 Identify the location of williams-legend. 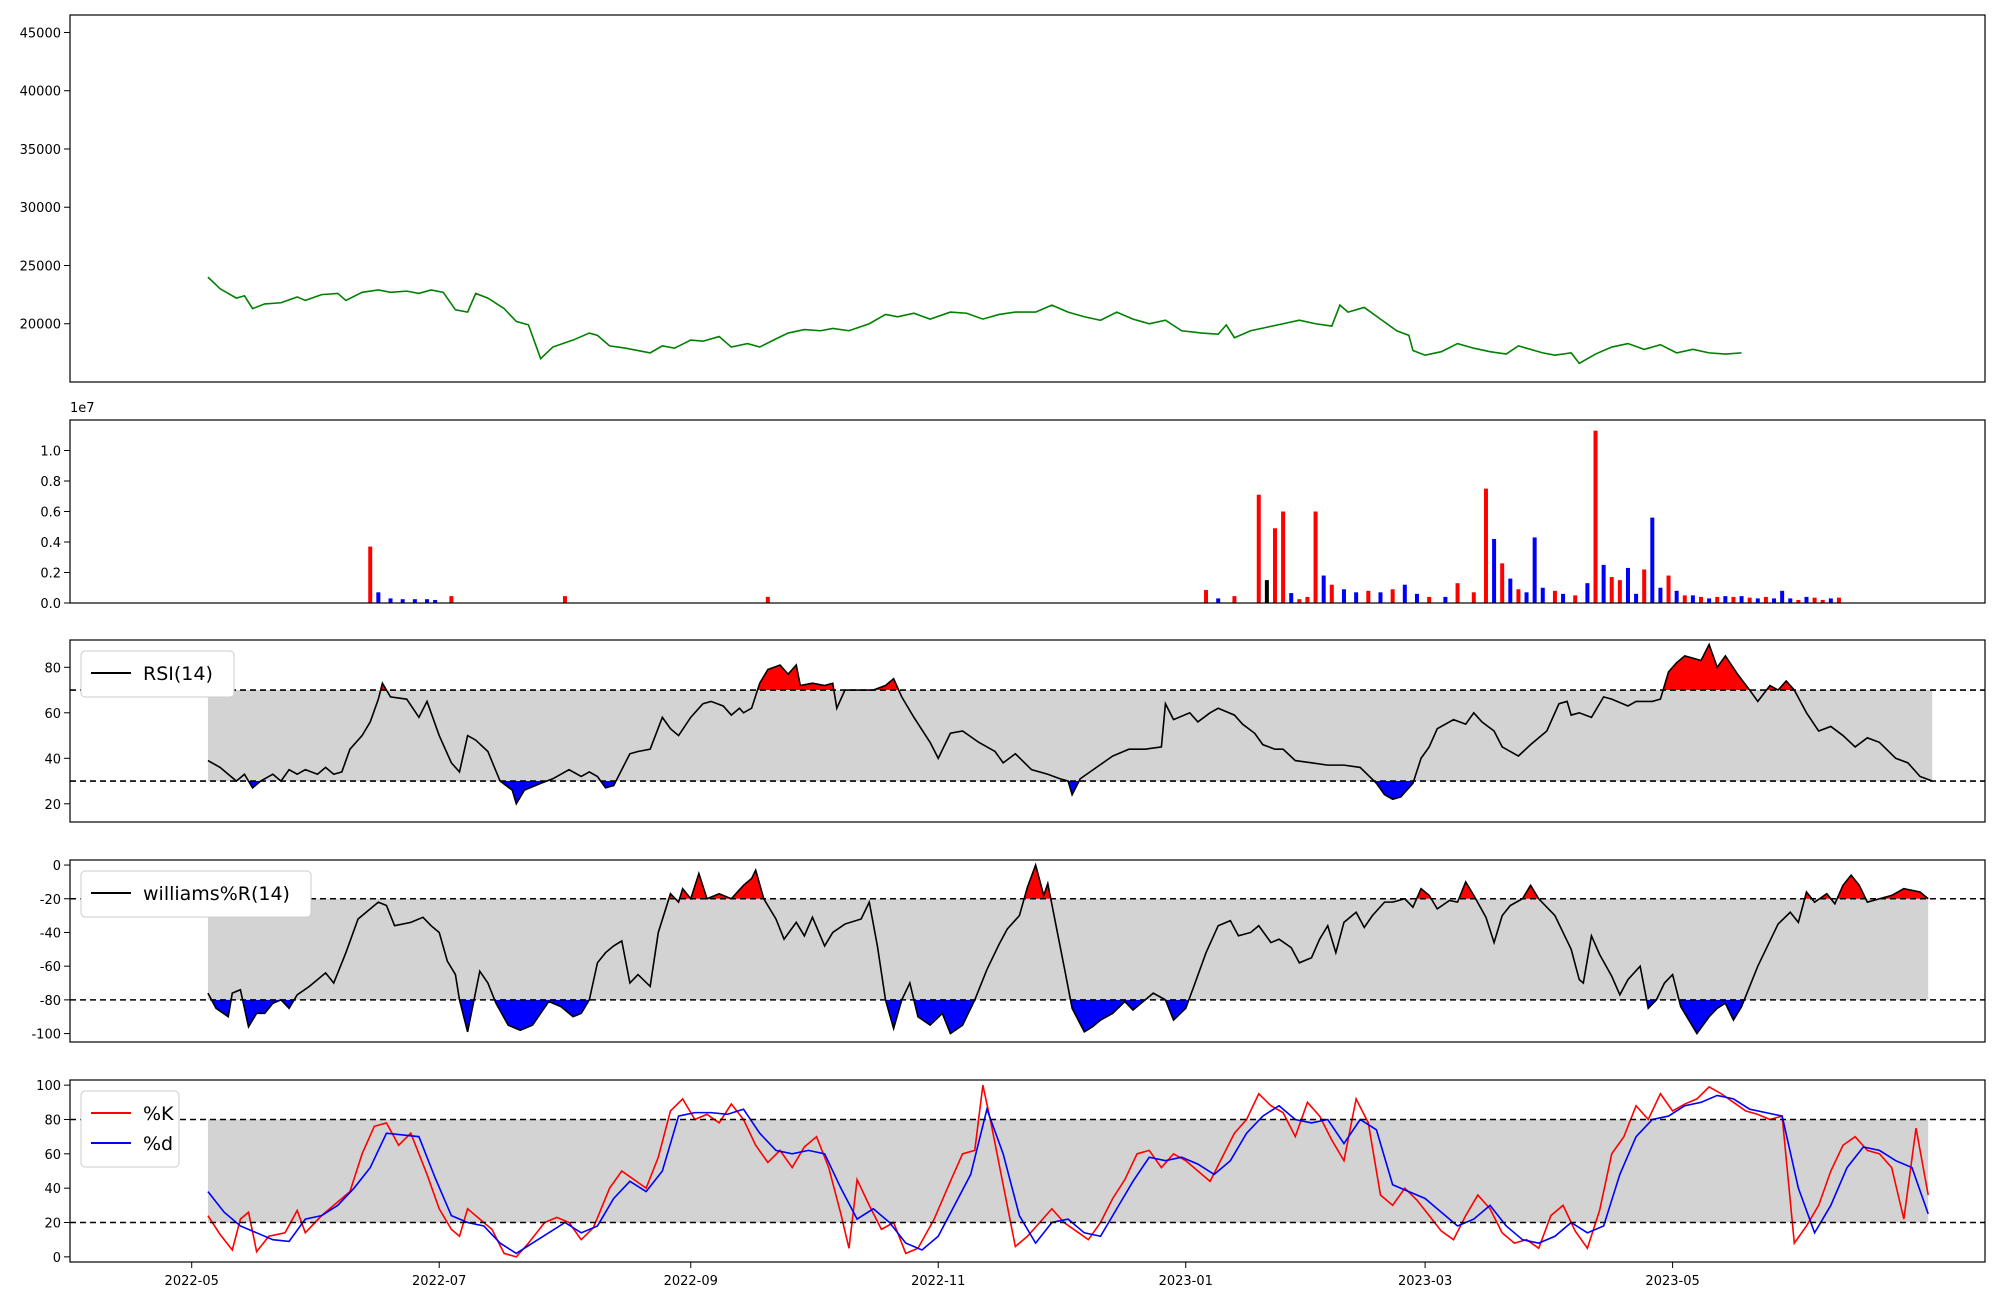
(196, 894).